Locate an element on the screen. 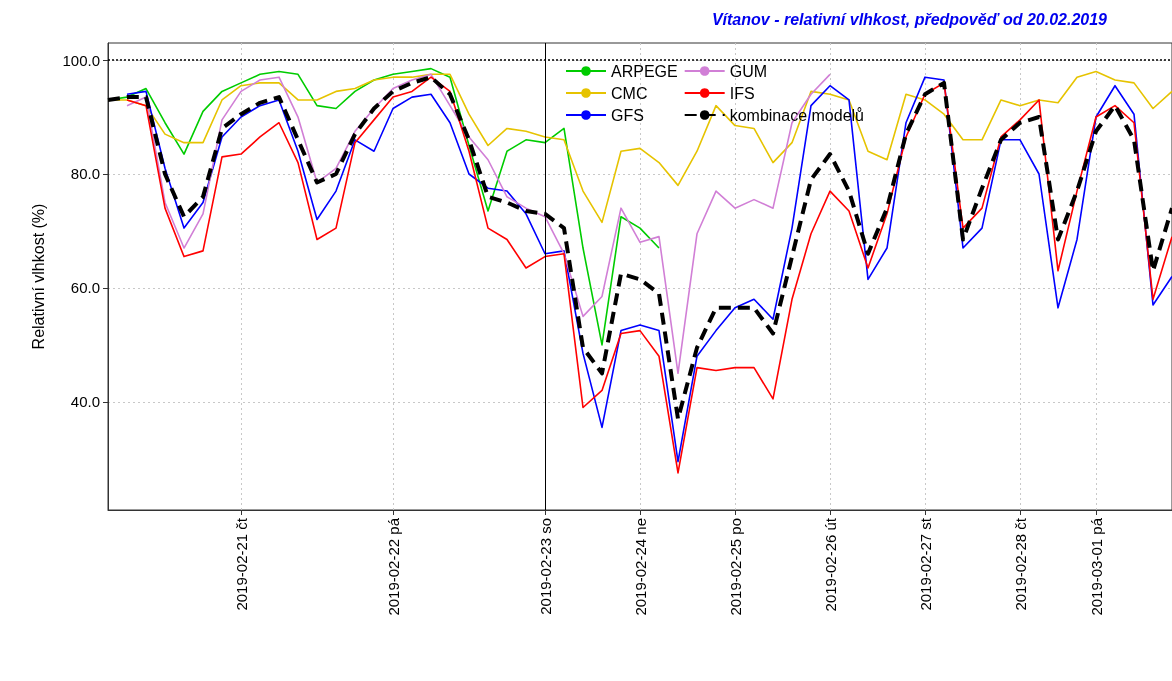 The image size is (1172, 681). x-tick-label: 2019-02-24 ne is located at coordinates (640, 567).